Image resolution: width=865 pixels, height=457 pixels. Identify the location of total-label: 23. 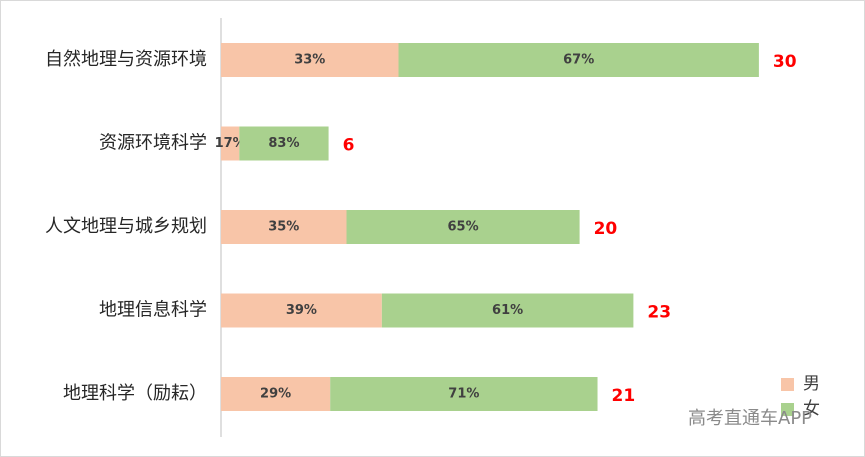
(659, 313).